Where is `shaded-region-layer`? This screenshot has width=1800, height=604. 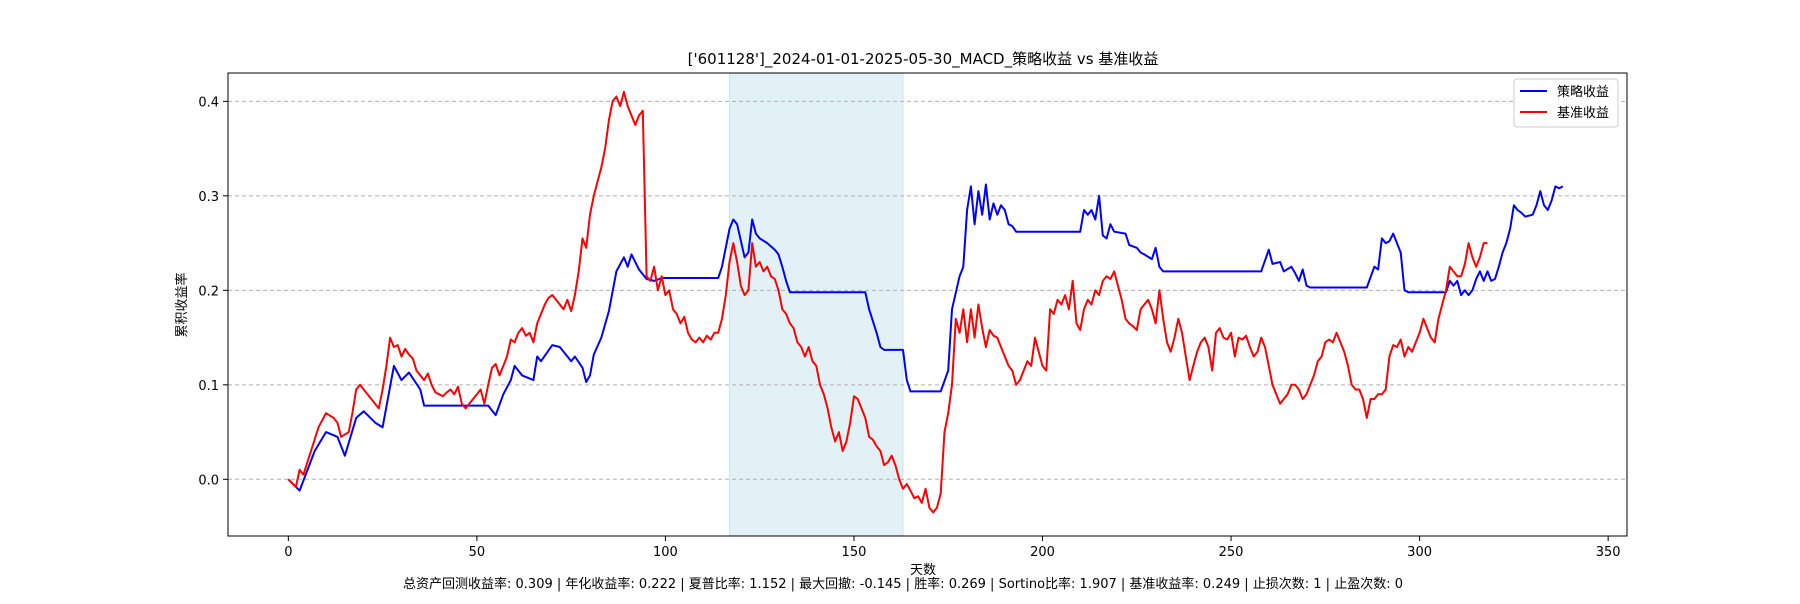 shaded-region-layer is located at coordinates (816, 304).